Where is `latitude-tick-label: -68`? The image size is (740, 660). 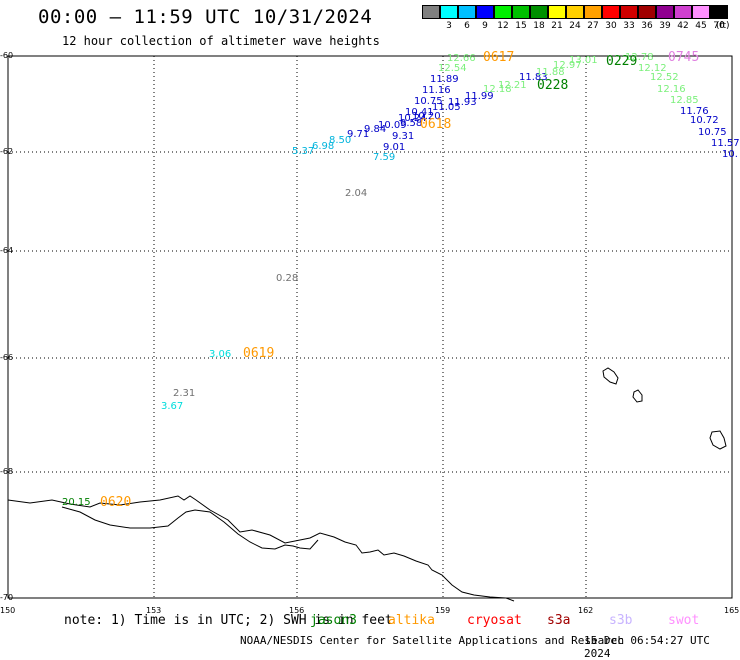
latitude-tick-label: -68 is located at coordinates (7, 471).